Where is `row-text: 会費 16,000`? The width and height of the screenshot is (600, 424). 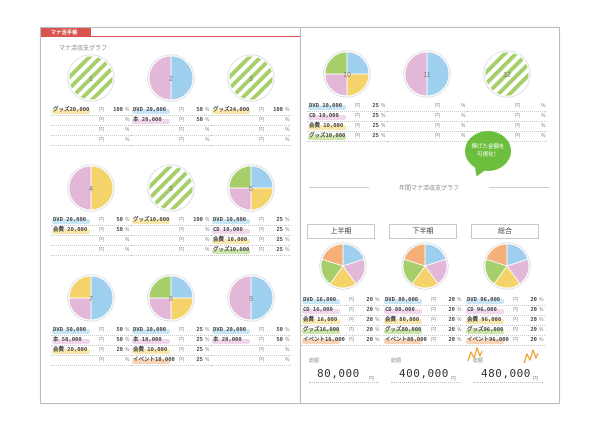
row-text: 会費 16,000 is located at coordinates (320, 320).